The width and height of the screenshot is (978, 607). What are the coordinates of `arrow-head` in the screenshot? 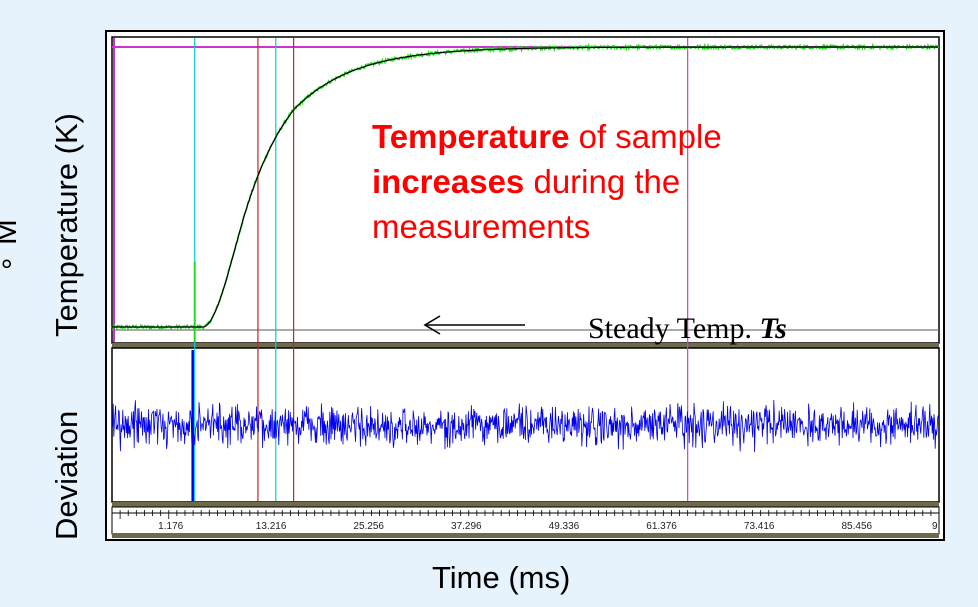 It's located at (432, 325).